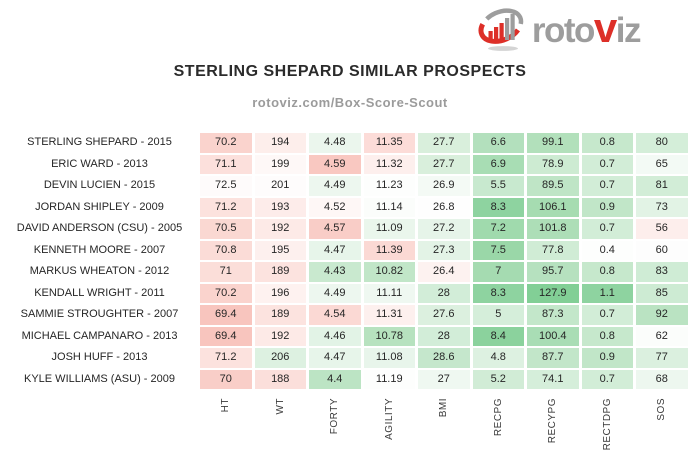 Image resolution: width=700 pixels, height=475 pixels. Describe the element at coordinates (226, 379) in the screenshot. I see `stat-cell-ht: 70` at that location.